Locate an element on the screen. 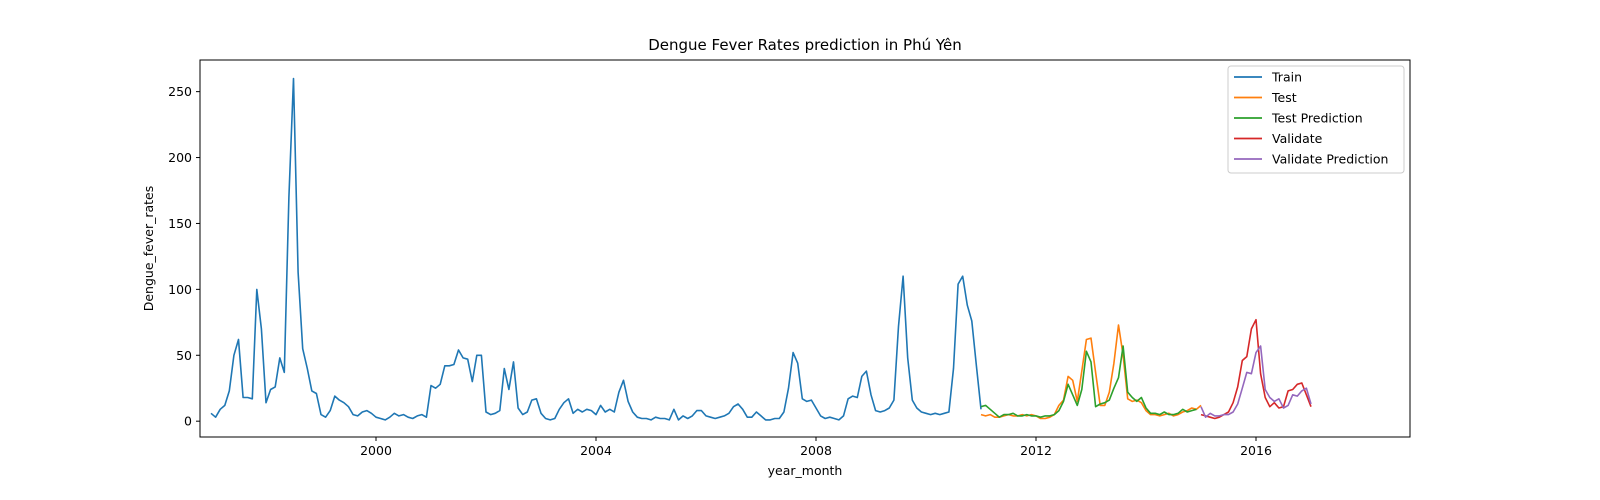 This screenshot has height=500, width=1600. x-tick-label: 2004 is located at coordinates (596, 450).